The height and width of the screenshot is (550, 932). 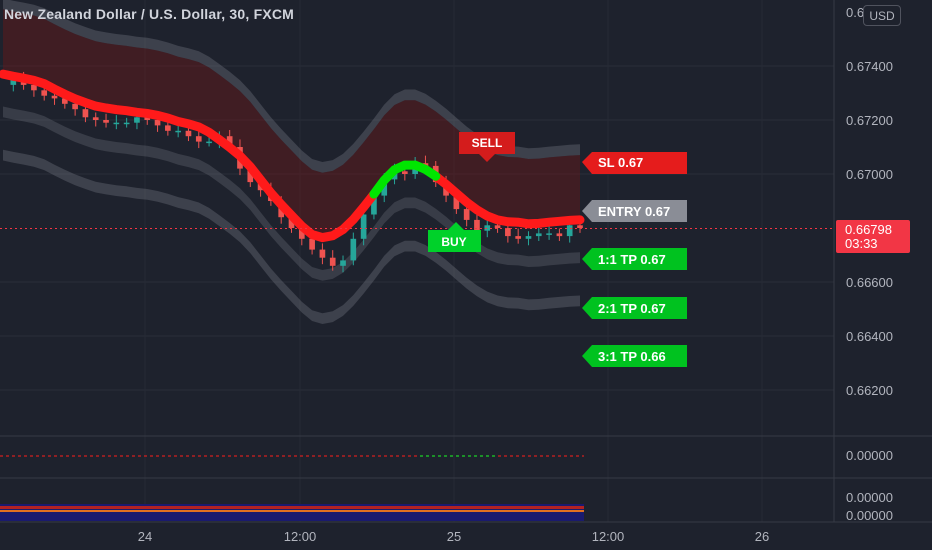 What do you see at coordinates (855, 12) in the screenshot?
I see `price-axis-partial-label: 0.6` at bounding box center [855, 12].